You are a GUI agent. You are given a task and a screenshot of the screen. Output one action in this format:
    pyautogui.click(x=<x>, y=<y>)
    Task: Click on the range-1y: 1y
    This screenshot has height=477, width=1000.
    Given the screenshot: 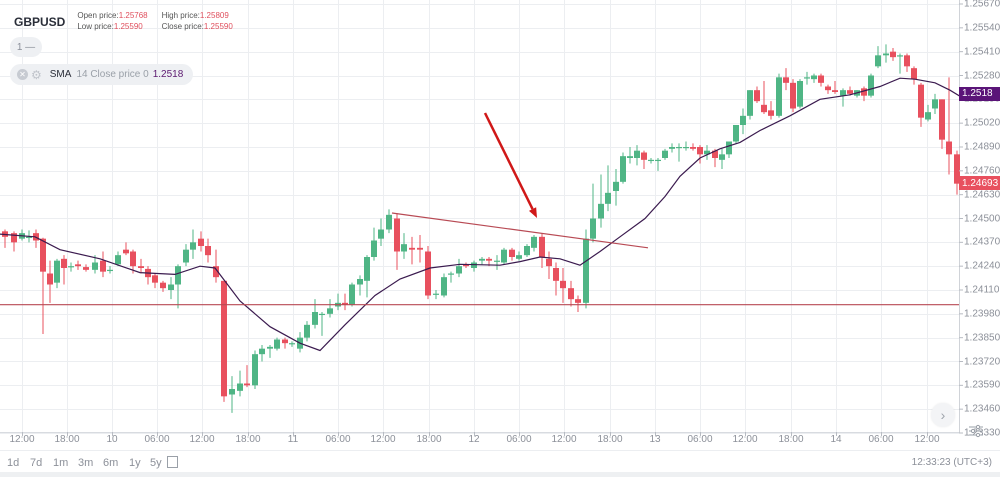 What is the action you would take?
    pyautogui.click(x=135, y=463)
    